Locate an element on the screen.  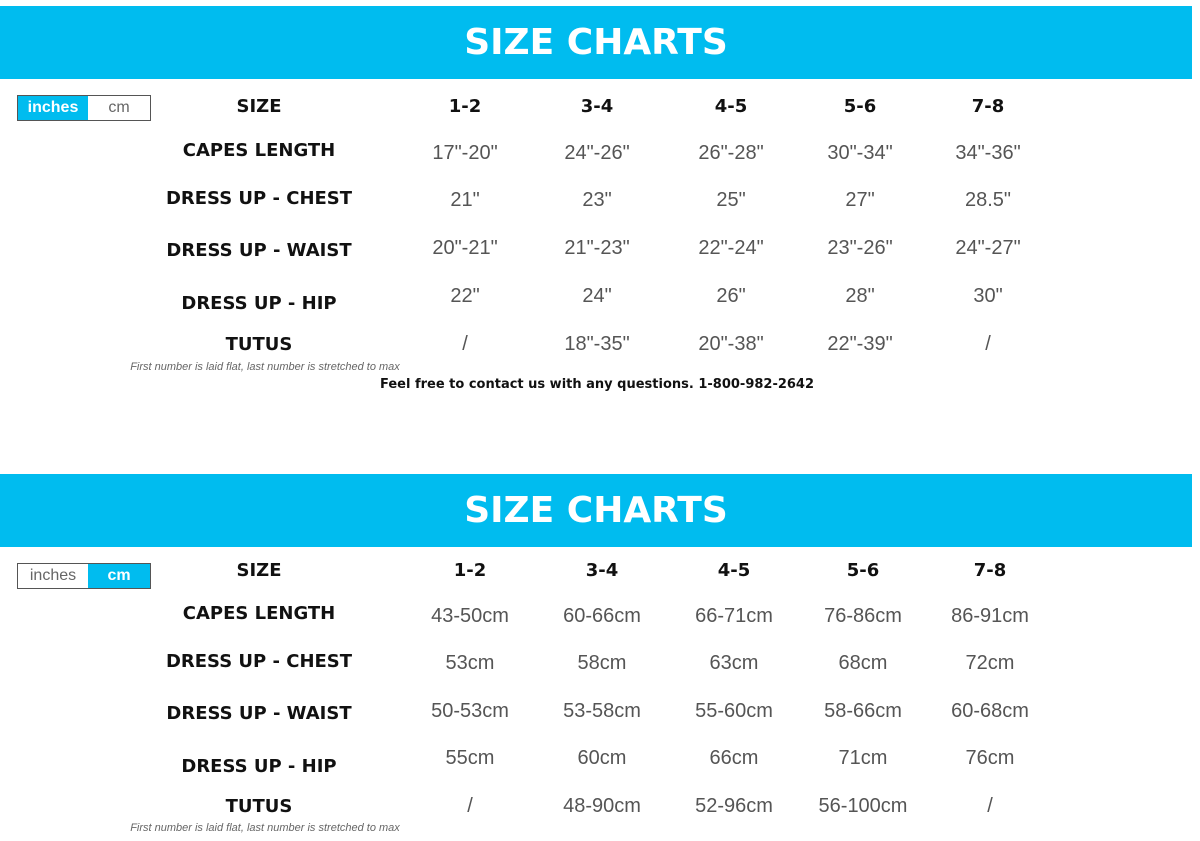
size-value: 53cm is located at coordinates (470, 663).